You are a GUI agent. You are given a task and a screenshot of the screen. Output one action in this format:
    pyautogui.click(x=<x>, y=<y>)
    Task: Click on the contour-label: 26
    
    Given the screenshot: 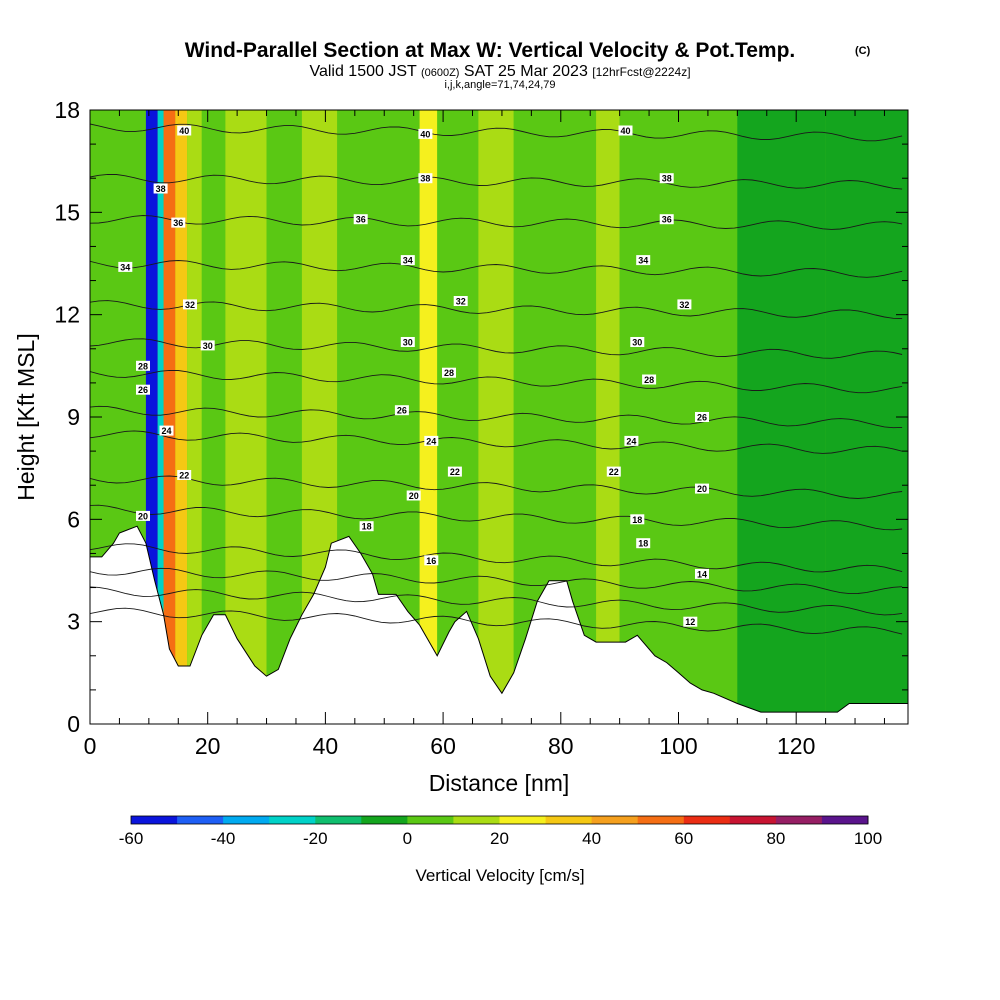 What is the action you would take?
    pyautogui.click(x=401, y=410)
    